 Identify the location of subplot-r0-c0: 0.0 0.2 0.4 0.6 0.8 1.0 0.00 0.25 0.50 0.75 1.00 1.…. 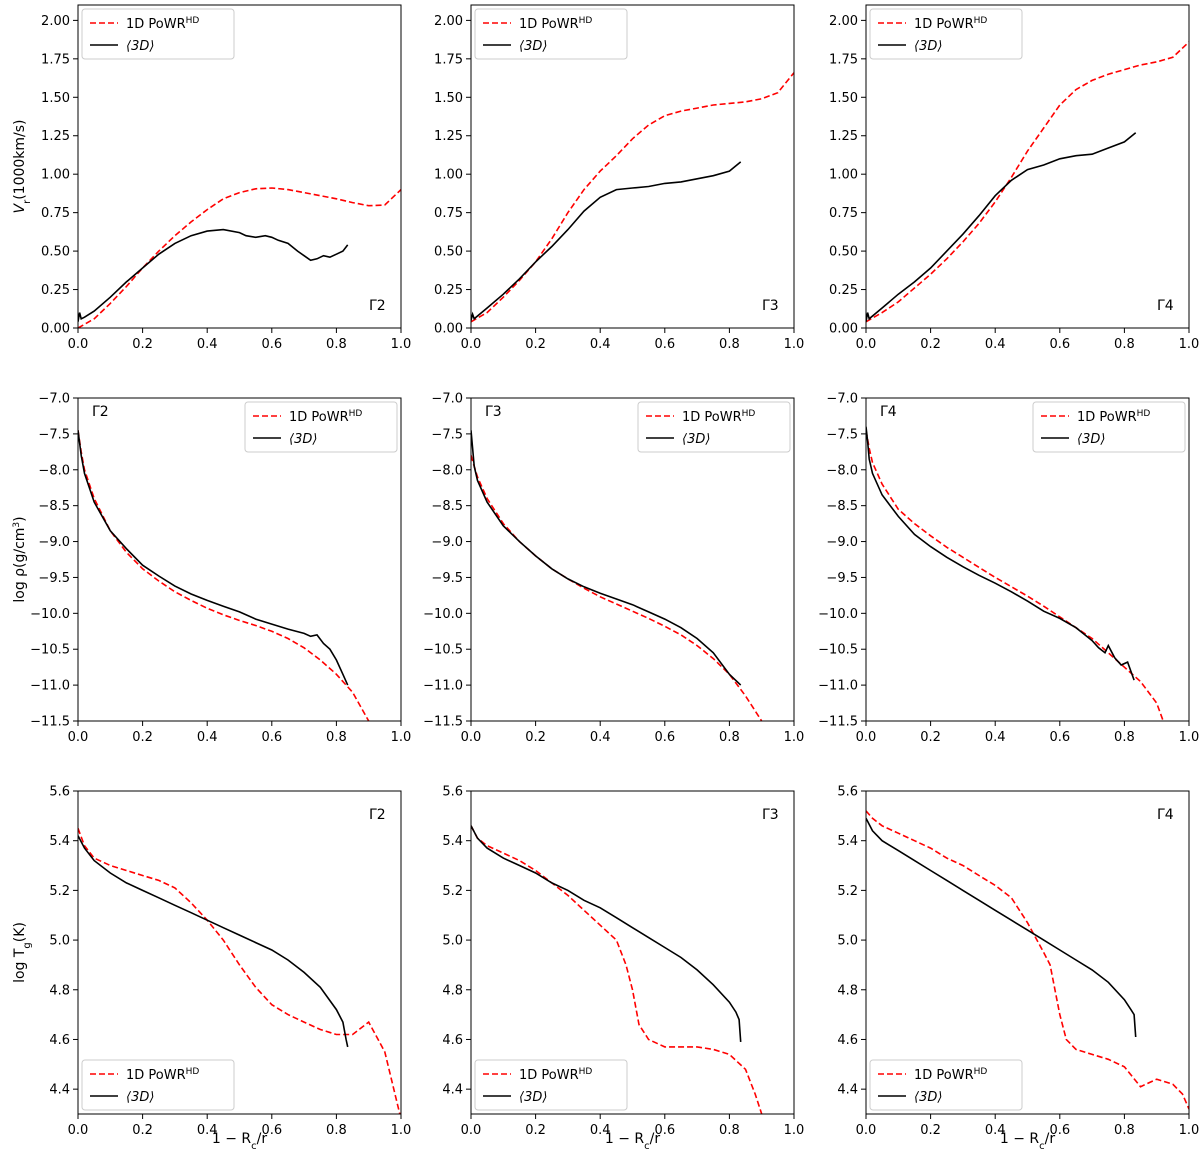
(226, 178).